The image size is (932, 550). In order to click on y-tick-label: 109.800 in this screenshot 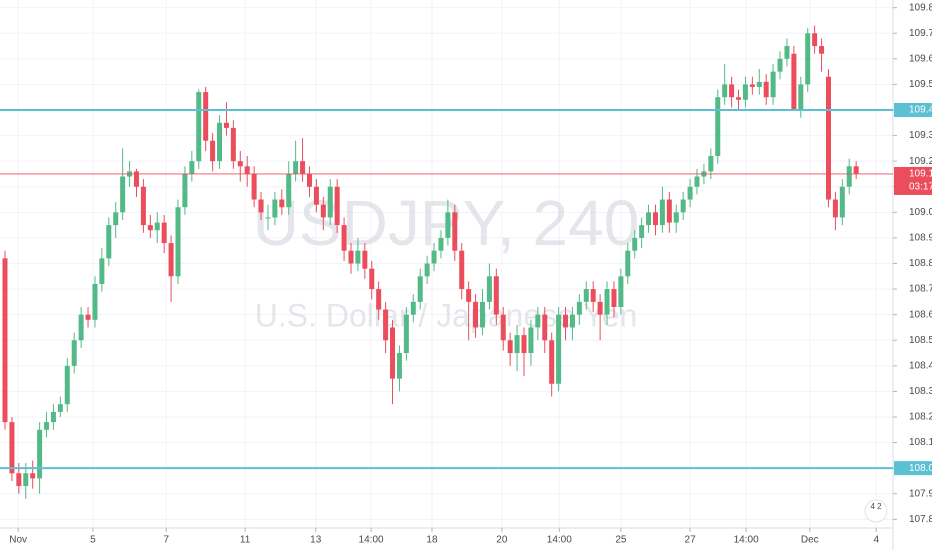, I will do `click(920, 7)`.